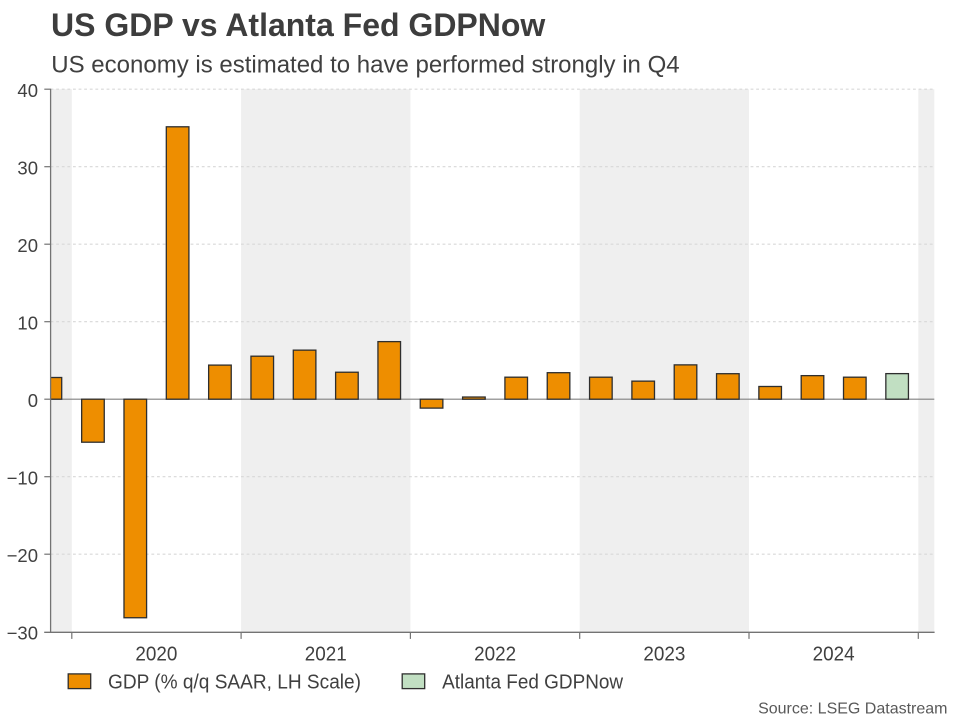  I want to click on svg-text: Atlanta Fed GDPNow, so click(532, 681).